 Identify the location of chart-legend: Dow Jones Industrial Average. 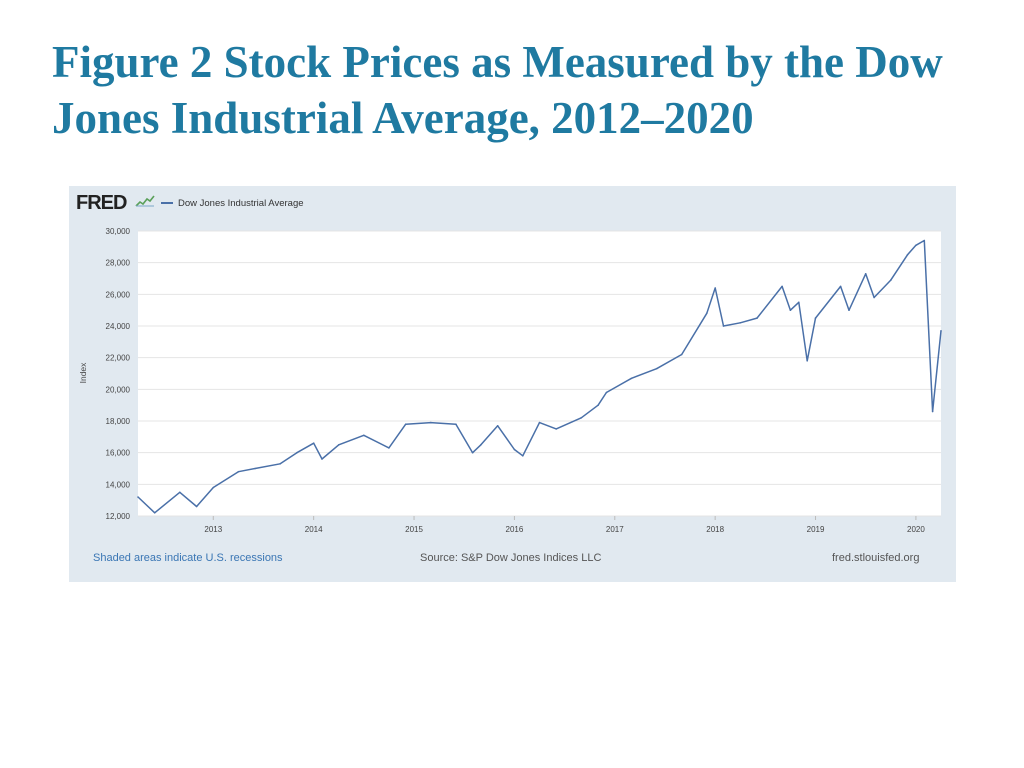
(232, 203).